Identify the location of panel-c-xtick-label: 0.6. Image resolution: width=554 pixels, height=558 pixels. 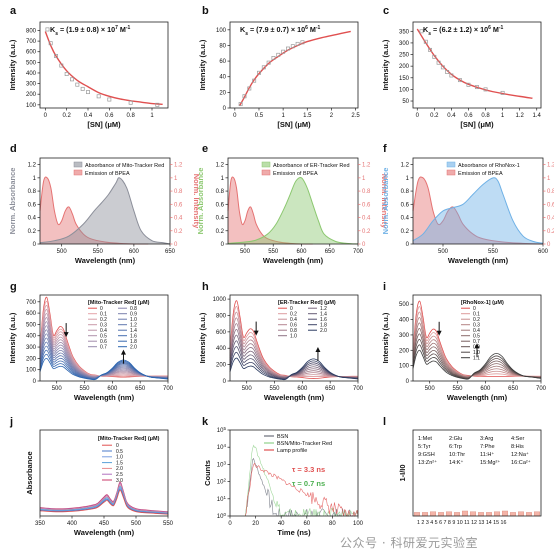
(468, 116).